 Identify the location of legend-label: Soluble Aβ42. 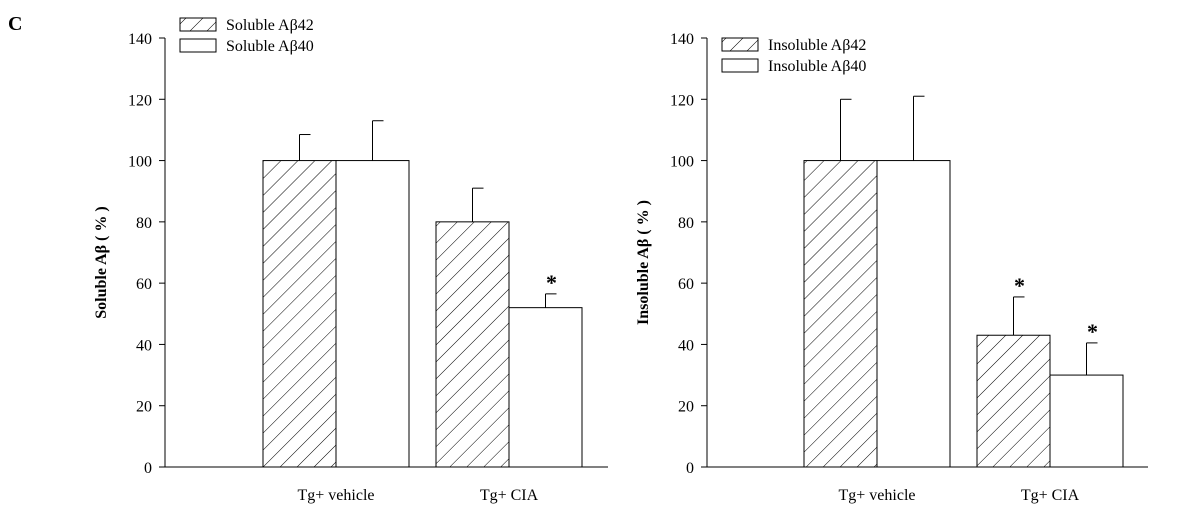
(270, 25).